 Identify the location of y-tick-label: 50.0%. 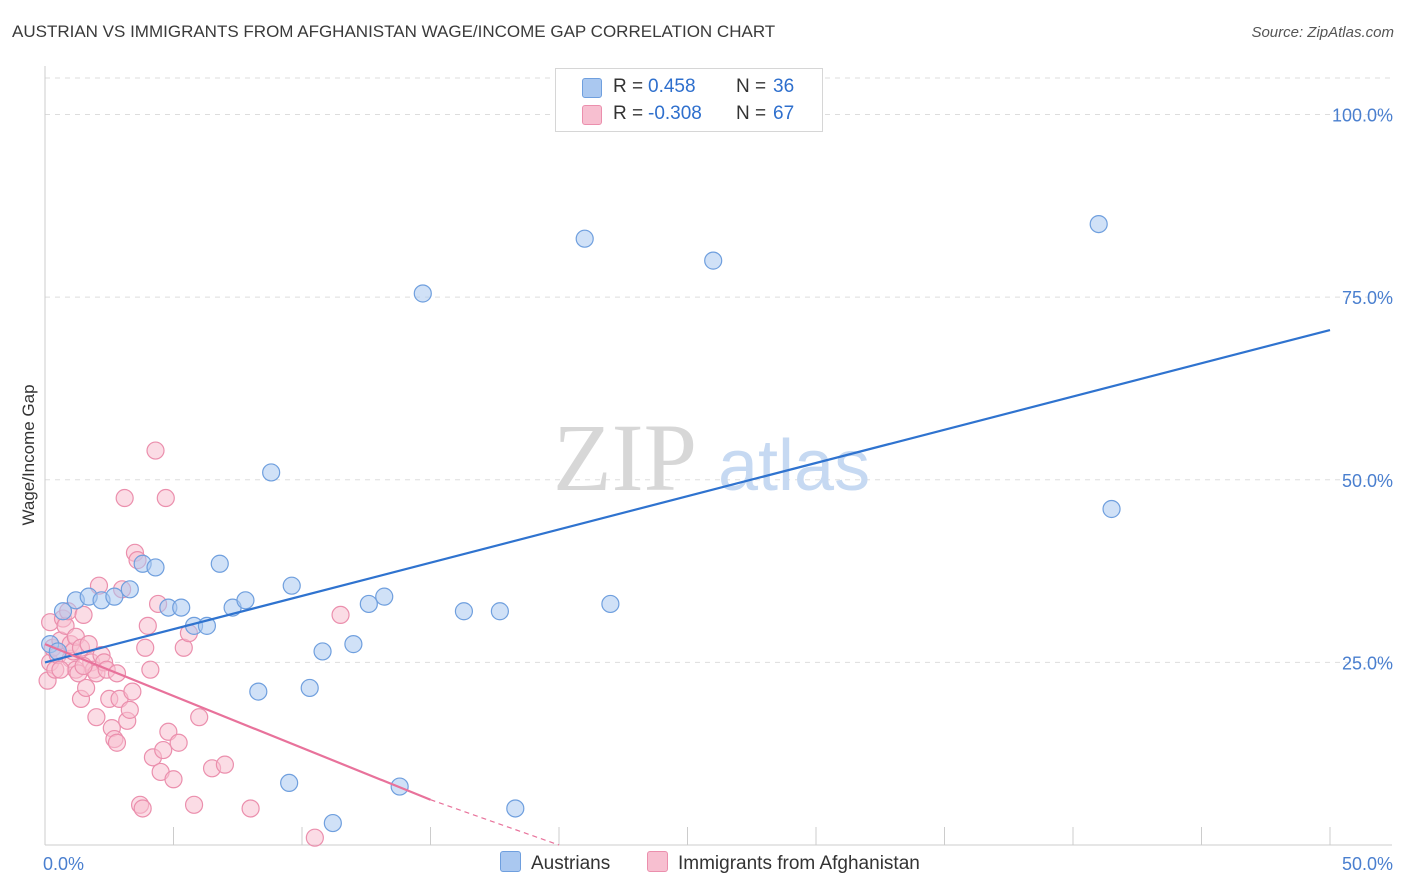
(1367, 481).